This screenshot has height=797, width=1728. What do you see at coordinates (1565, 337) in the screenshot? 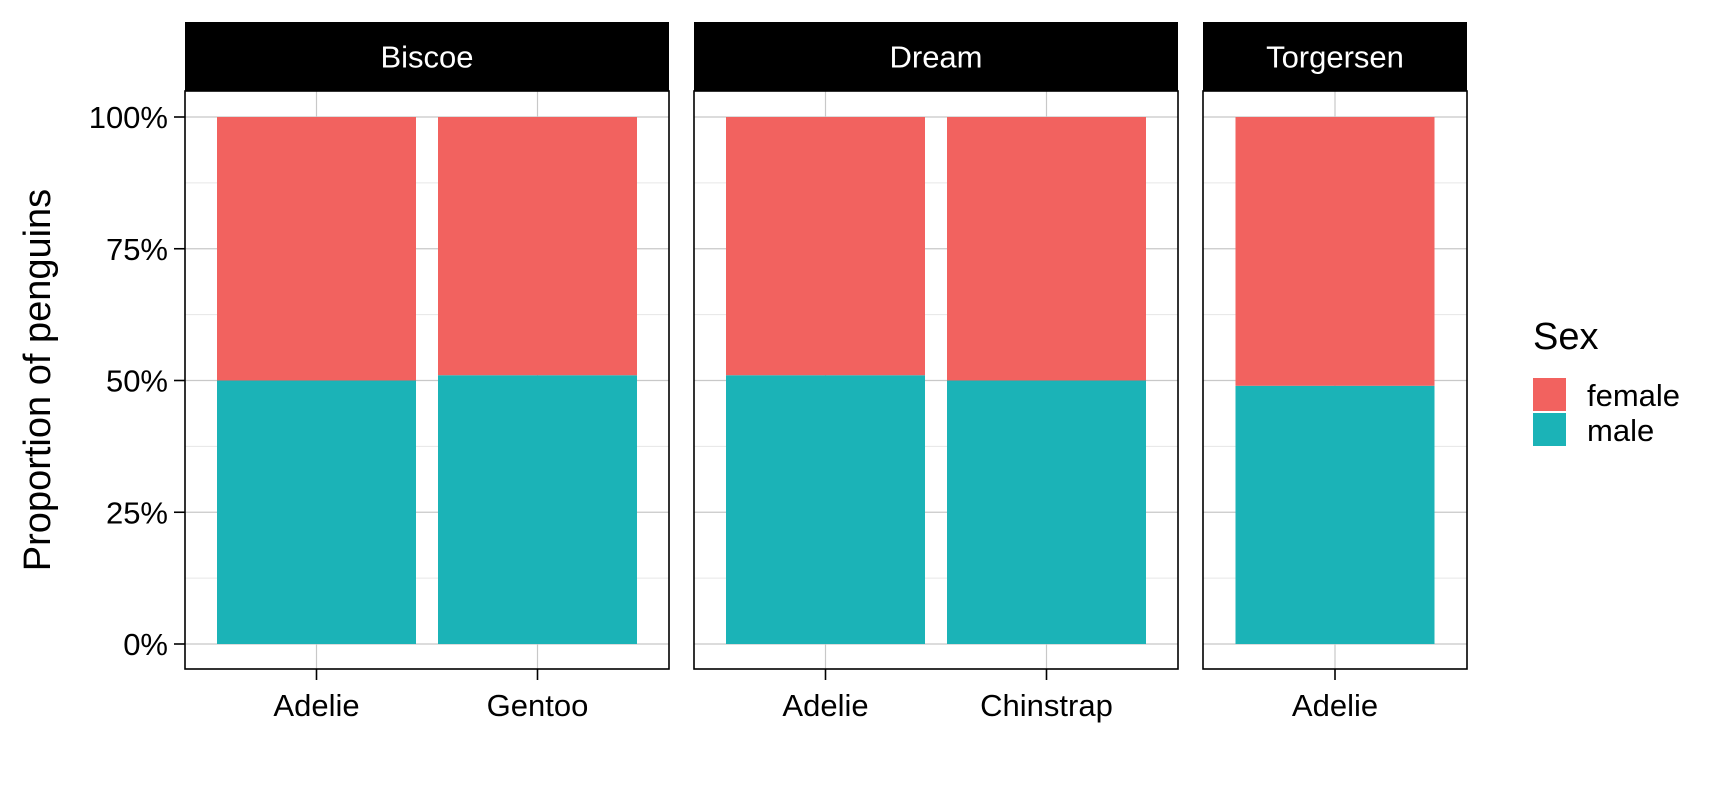
I see `legend-title: Sex` at bounding box center [1565, 337].